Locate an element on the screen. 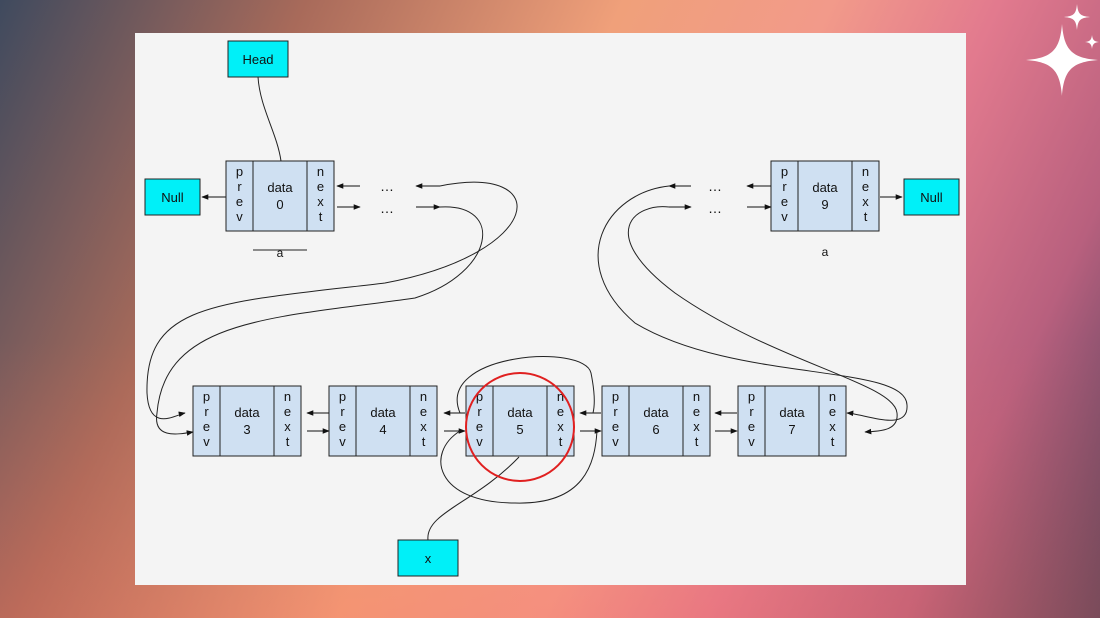 The width and height of the screenshot is (1100, 618). node-9-next-letter: e is located at coordinates (865, 186).